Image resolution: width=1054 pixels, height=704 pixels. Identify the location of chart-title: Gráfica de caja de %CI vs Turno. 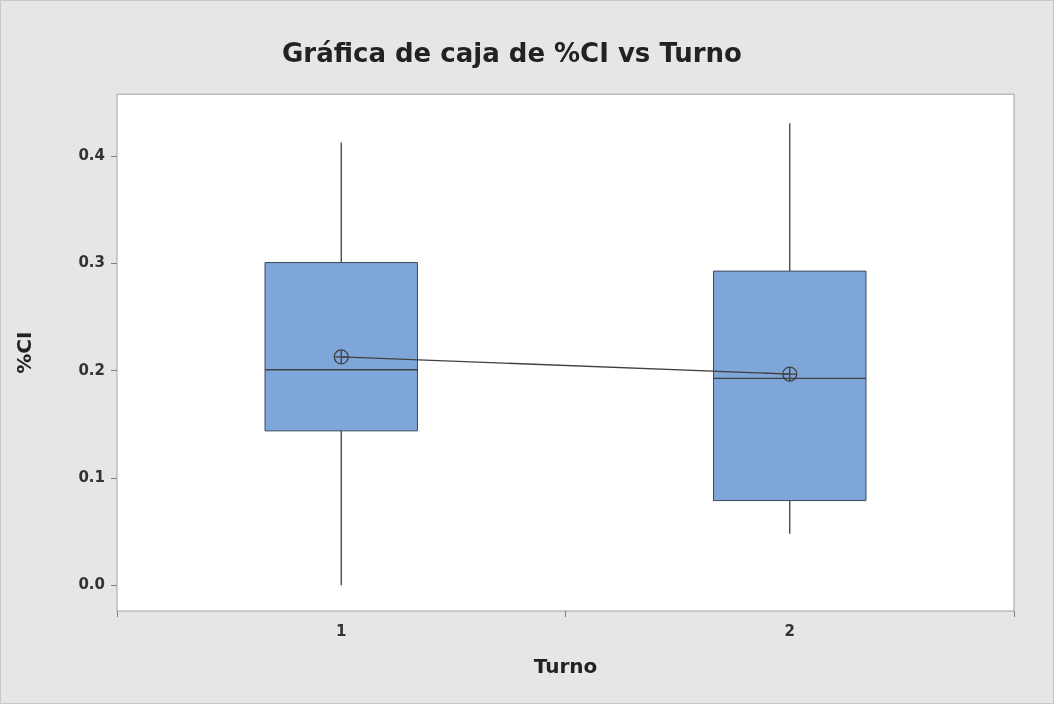
(512, 53).